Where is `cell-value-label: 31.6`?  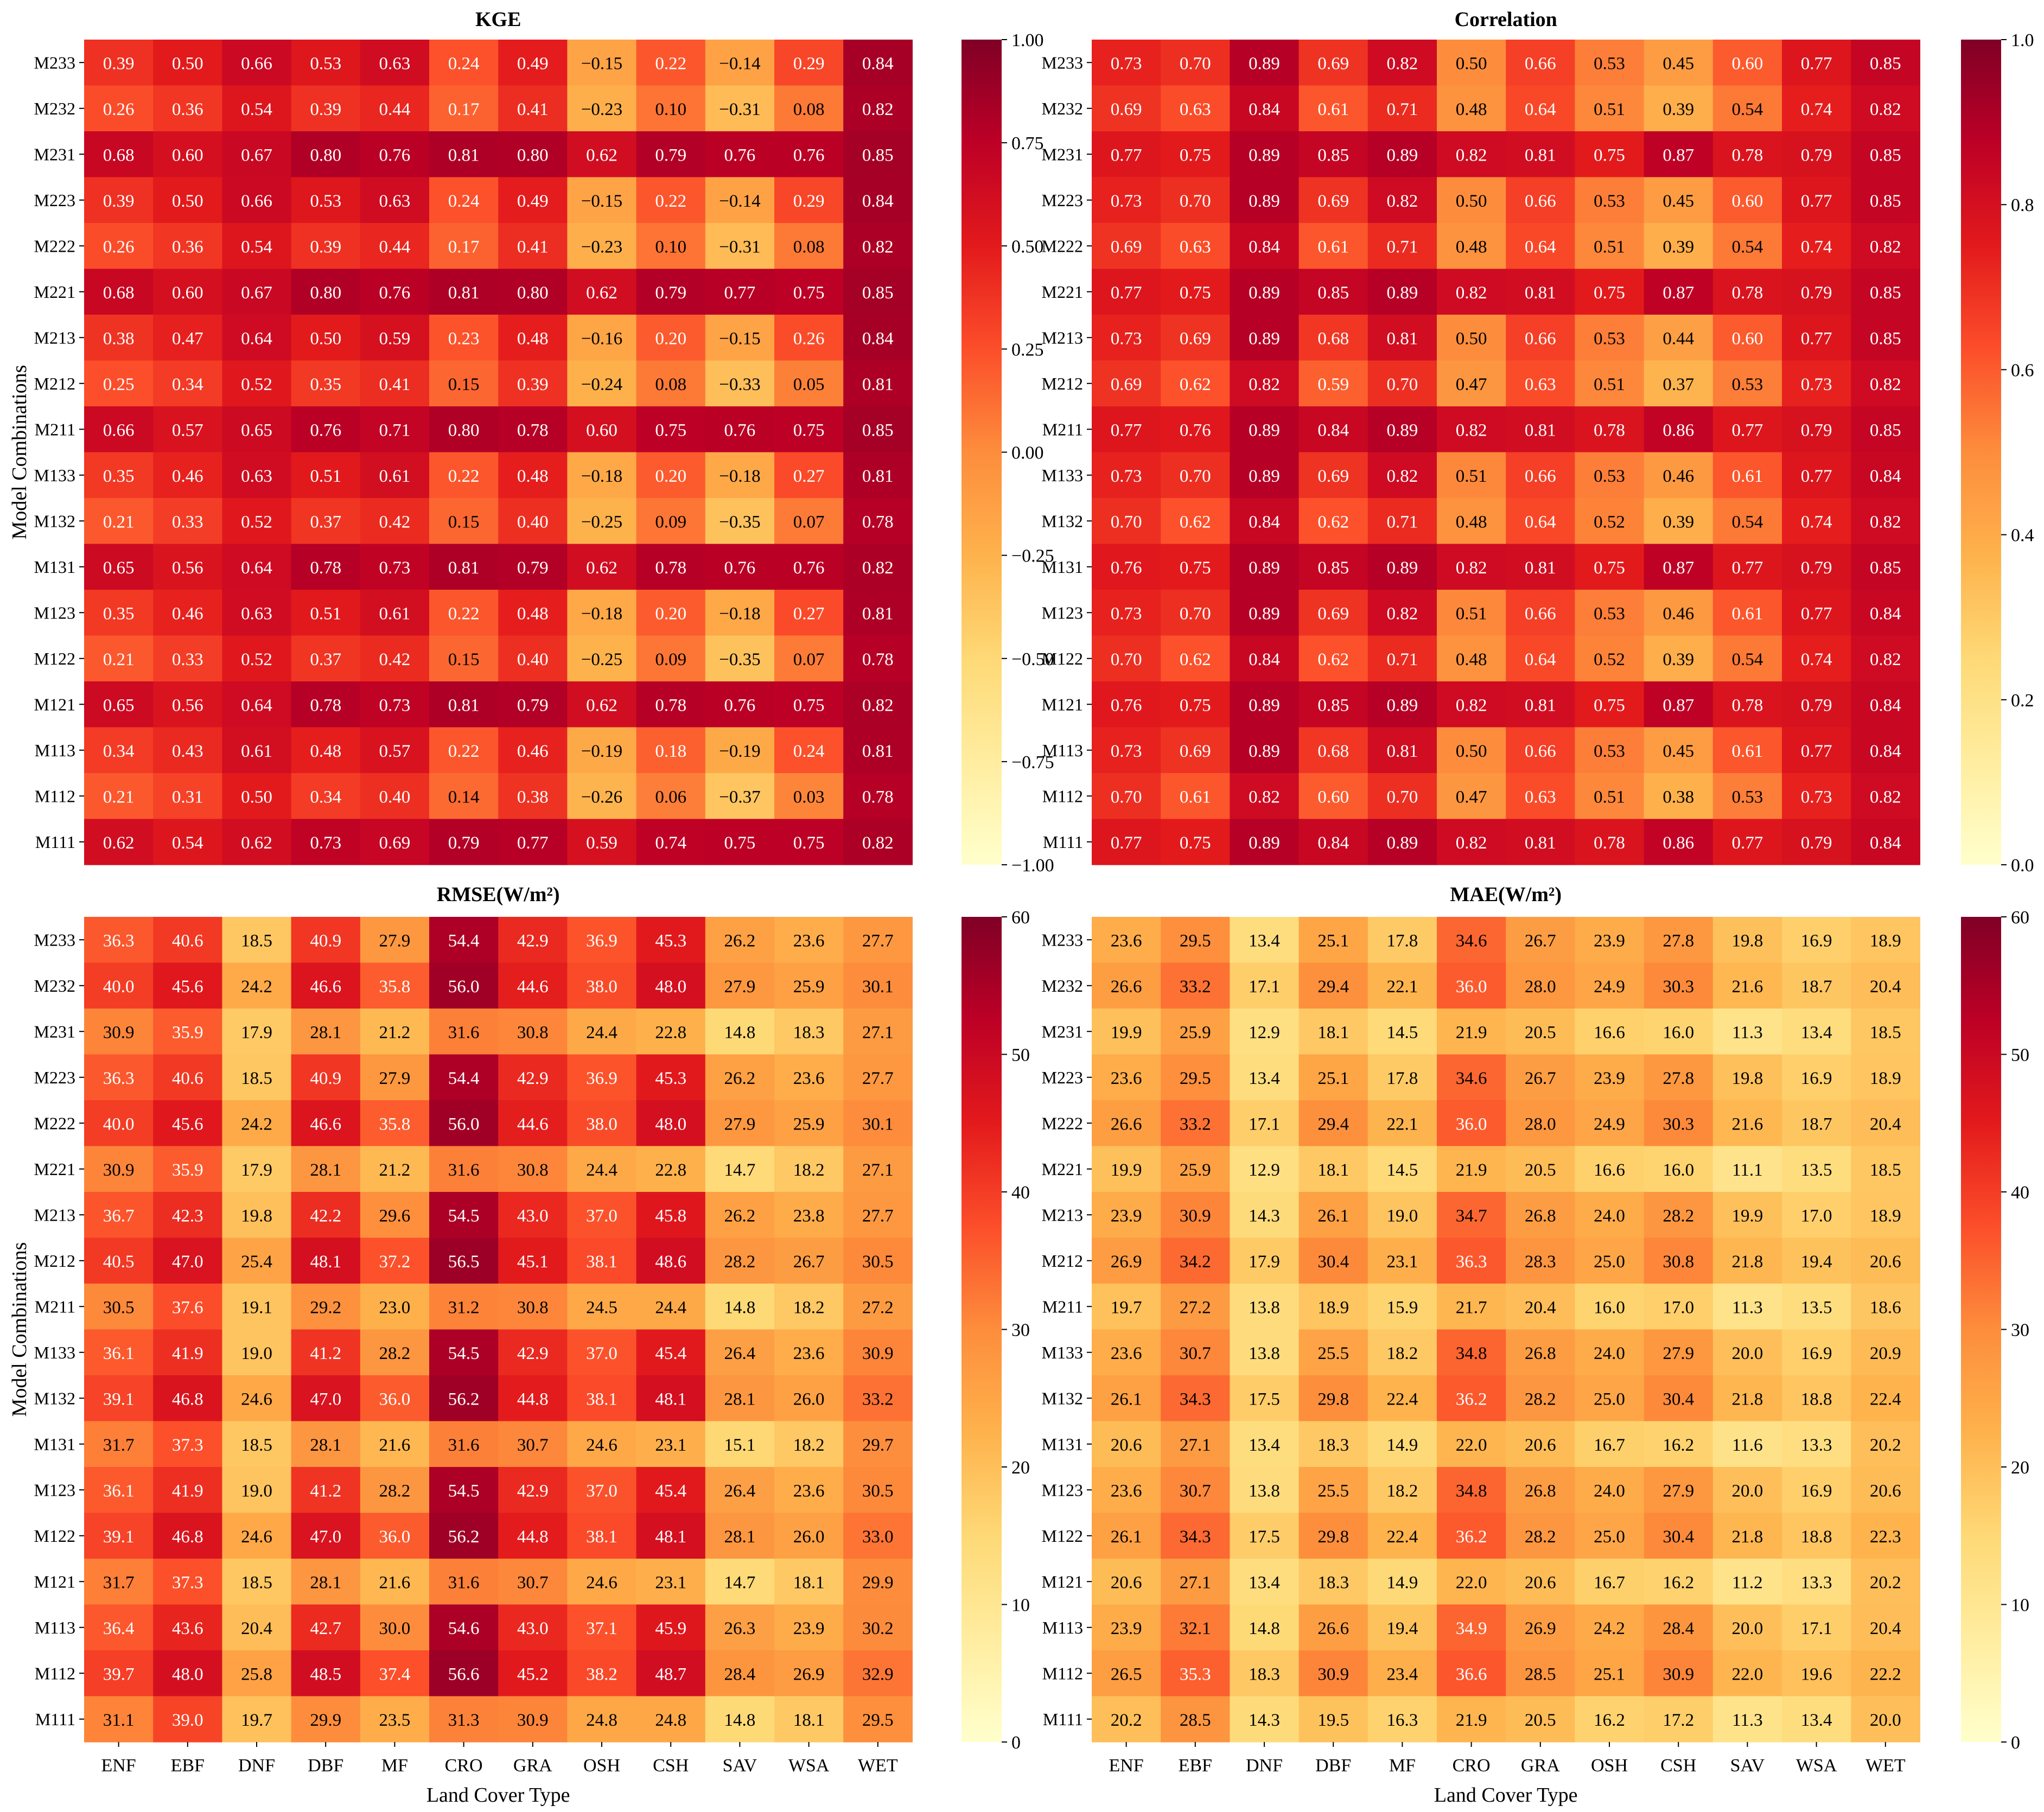
cell-value-label: 31.6 is located at coordinates (464, 1170).